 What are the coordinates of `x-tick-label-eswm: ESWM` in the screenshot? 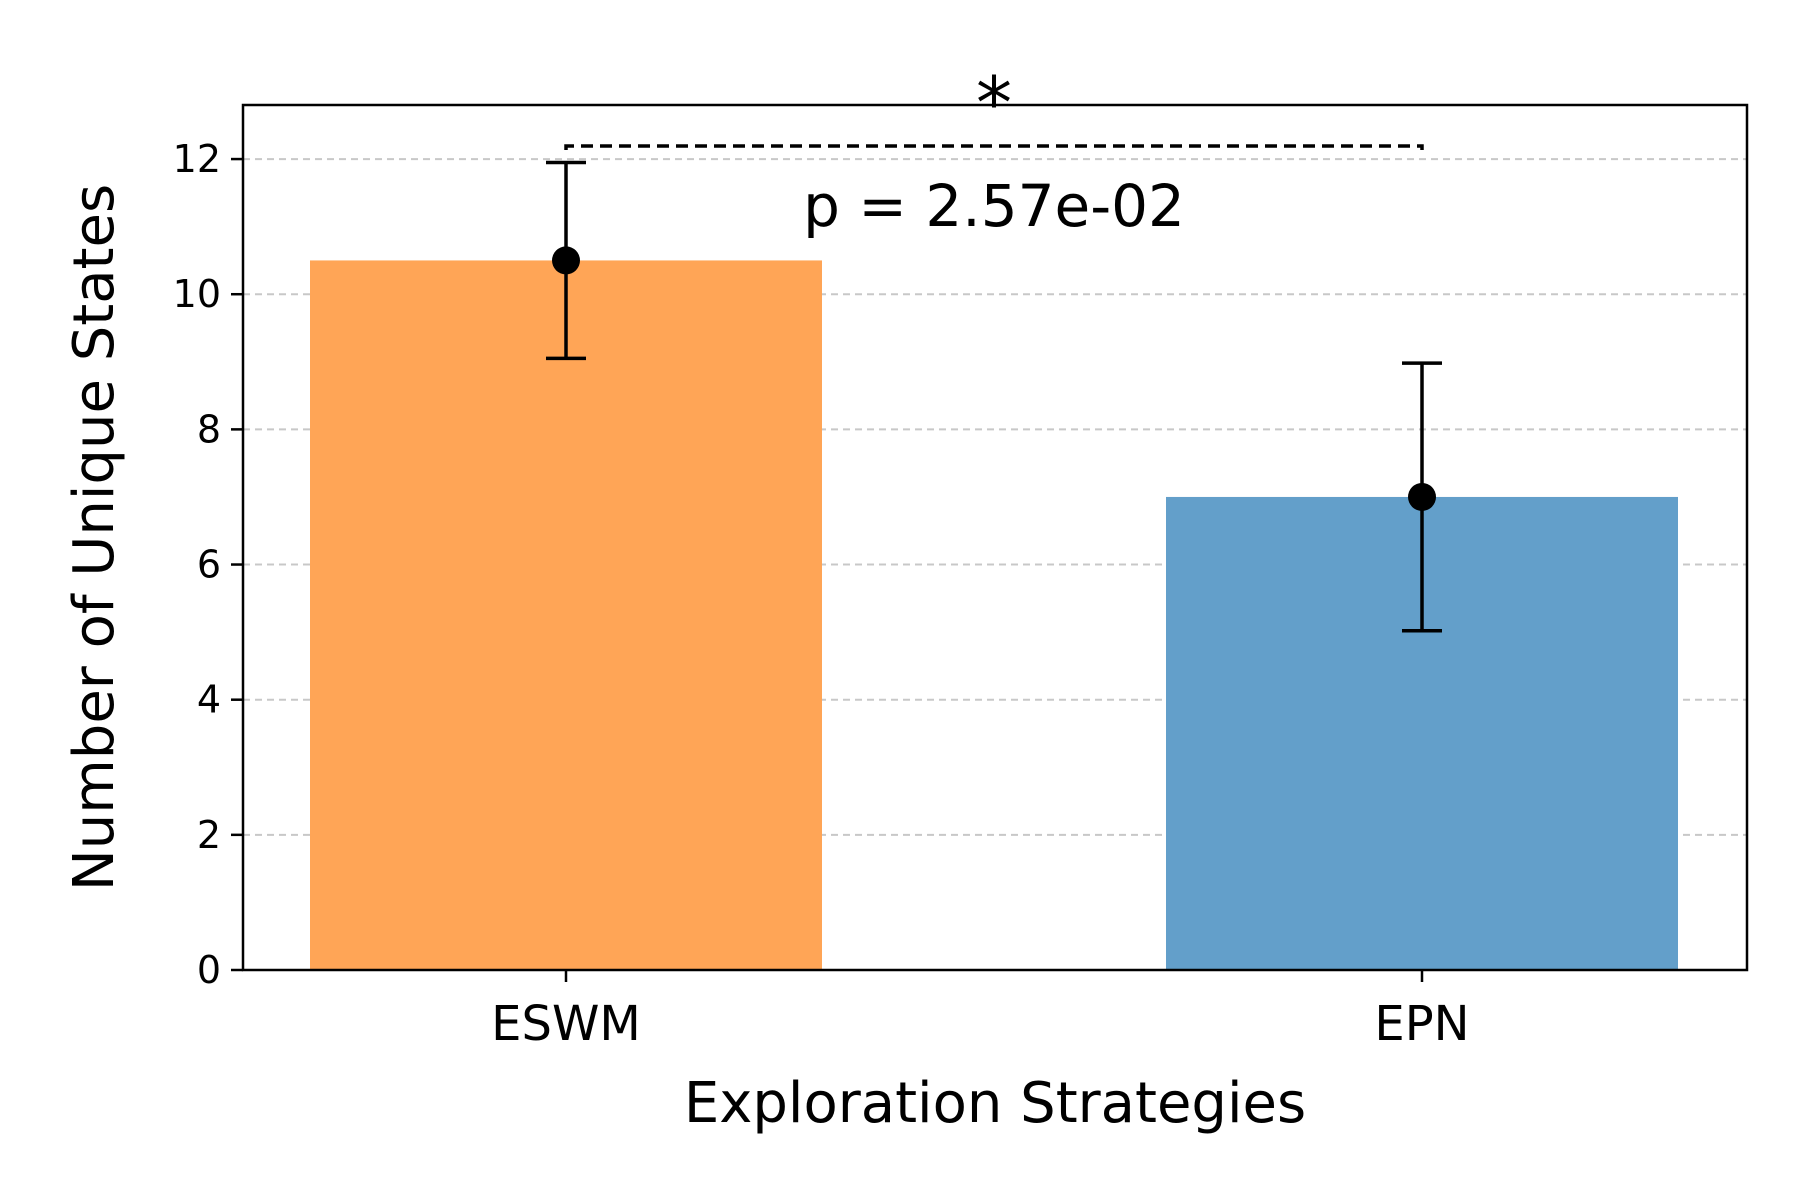 It's located at (566, 1024).